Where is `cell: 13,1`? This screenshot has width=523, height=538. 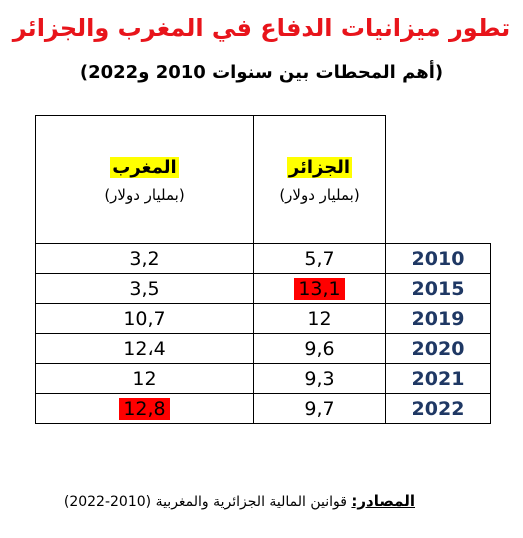
cell: 13,1 is located at coordinates (319, 288).